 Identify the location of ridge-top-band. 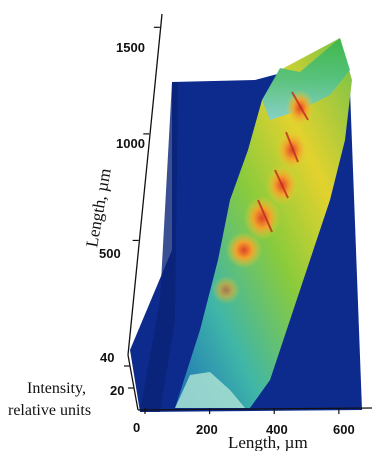
(306, 79).